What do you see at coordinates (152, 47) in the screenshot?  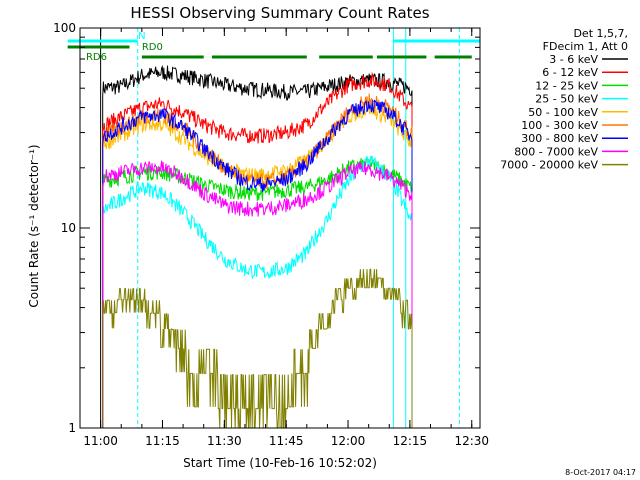 I see `status-label-rd0: RD0` at bounding box center [152, 47].